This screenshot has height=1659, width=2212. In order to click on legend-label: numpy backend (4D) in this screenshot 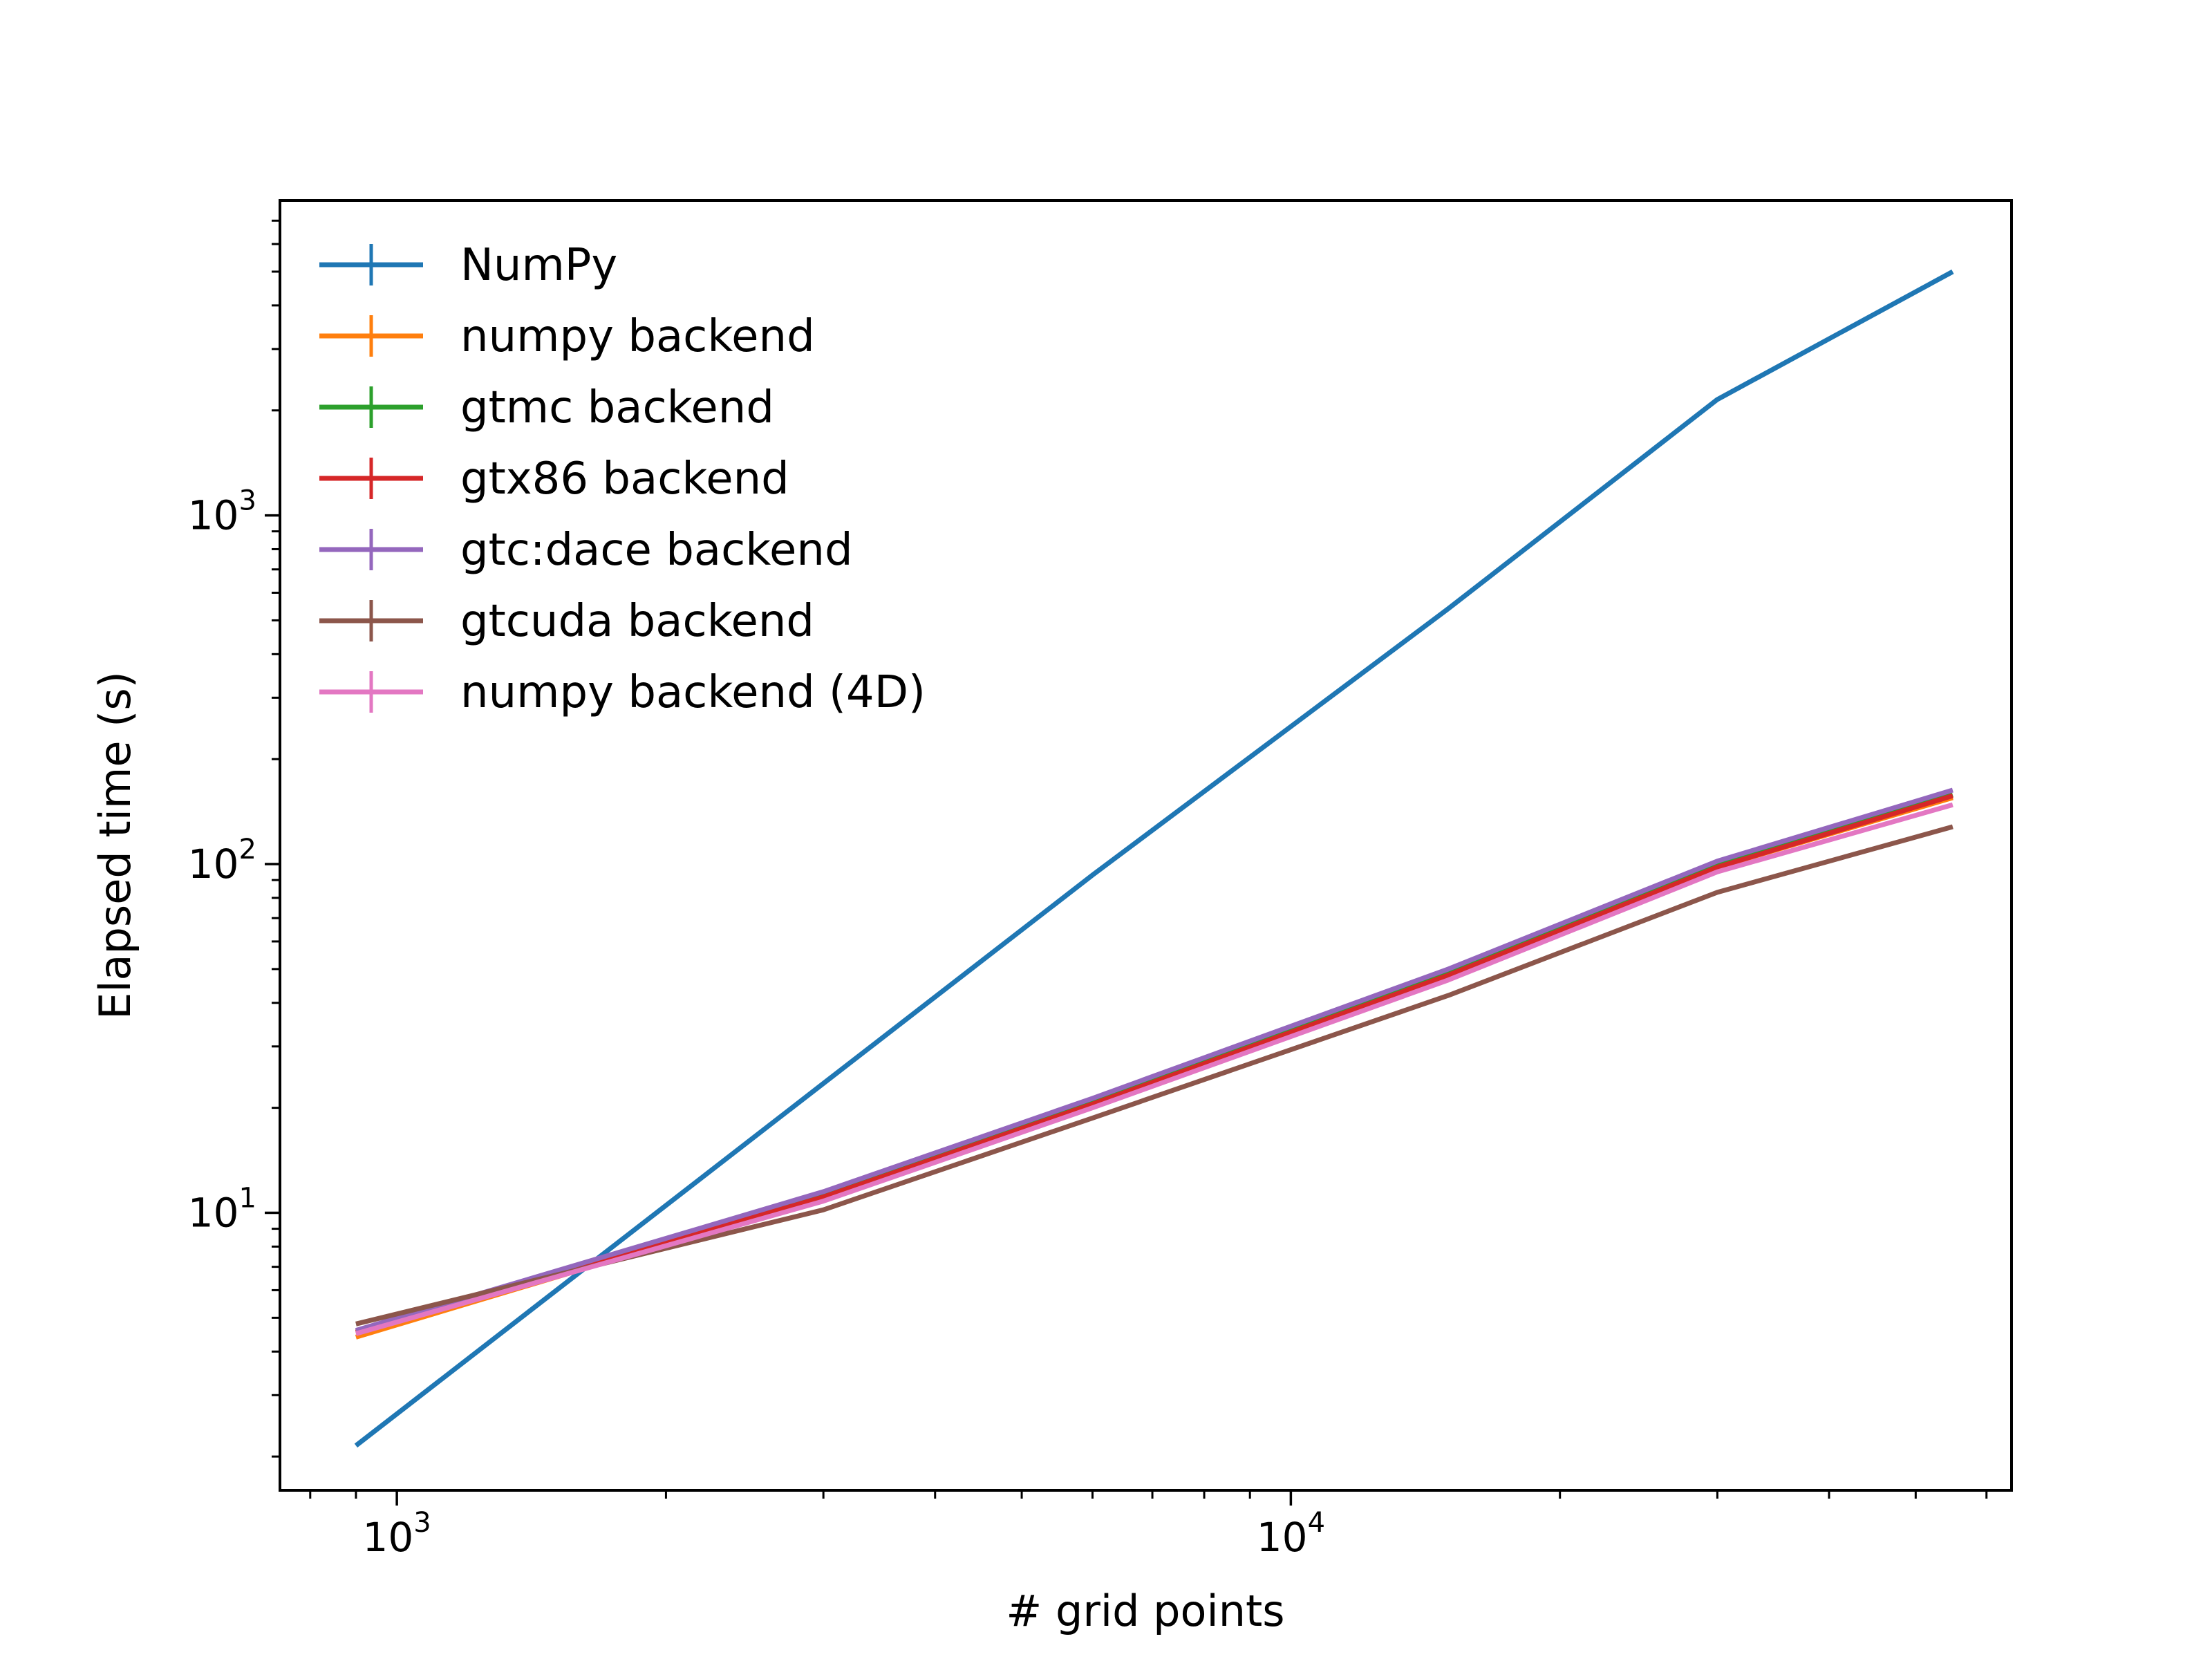, I will do `click(693, 692)`.